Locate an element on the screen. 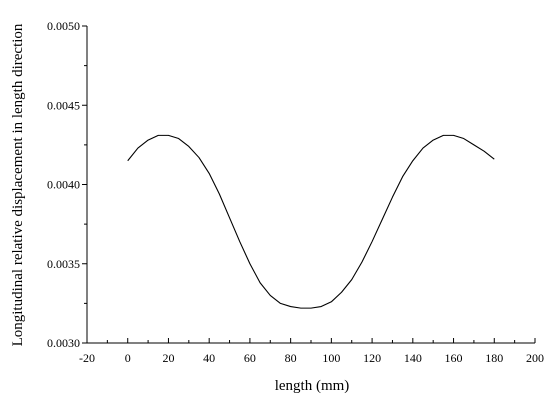 The height and width of the screenshot is (406, 550). x-tick-label: 200 is located at coordinates (535, 358).